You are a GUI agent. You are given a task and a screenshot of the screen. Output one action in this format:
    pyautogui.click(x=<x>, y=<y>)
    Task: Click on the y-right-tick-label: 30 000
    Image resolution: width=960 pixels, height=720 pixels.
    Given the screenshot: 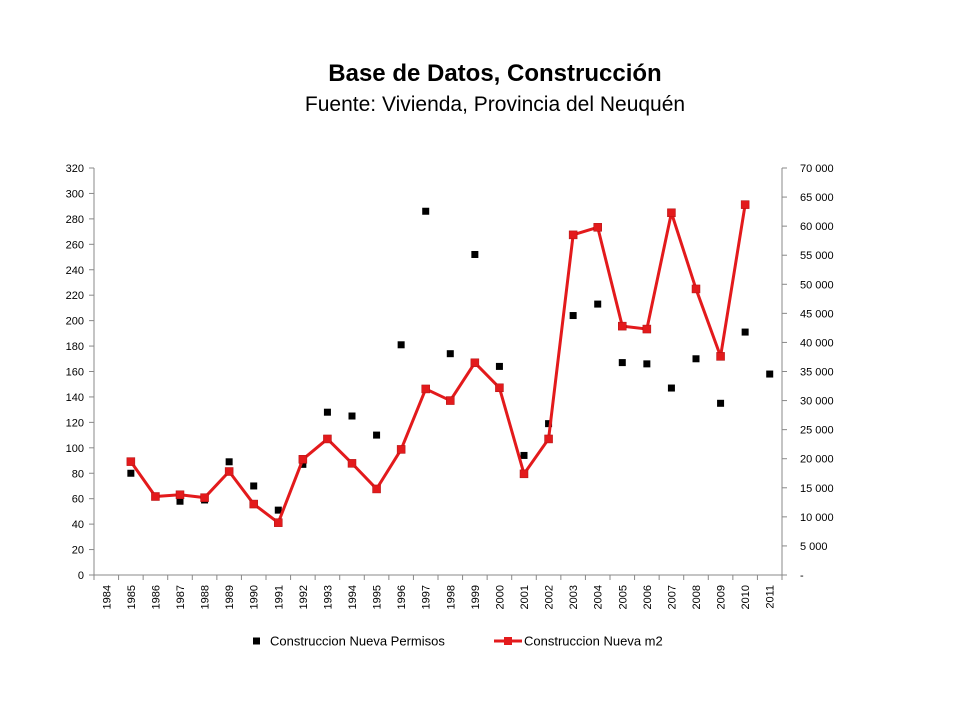 What is the action you would take?
    pyautogui.click(x=817, y=402)
    